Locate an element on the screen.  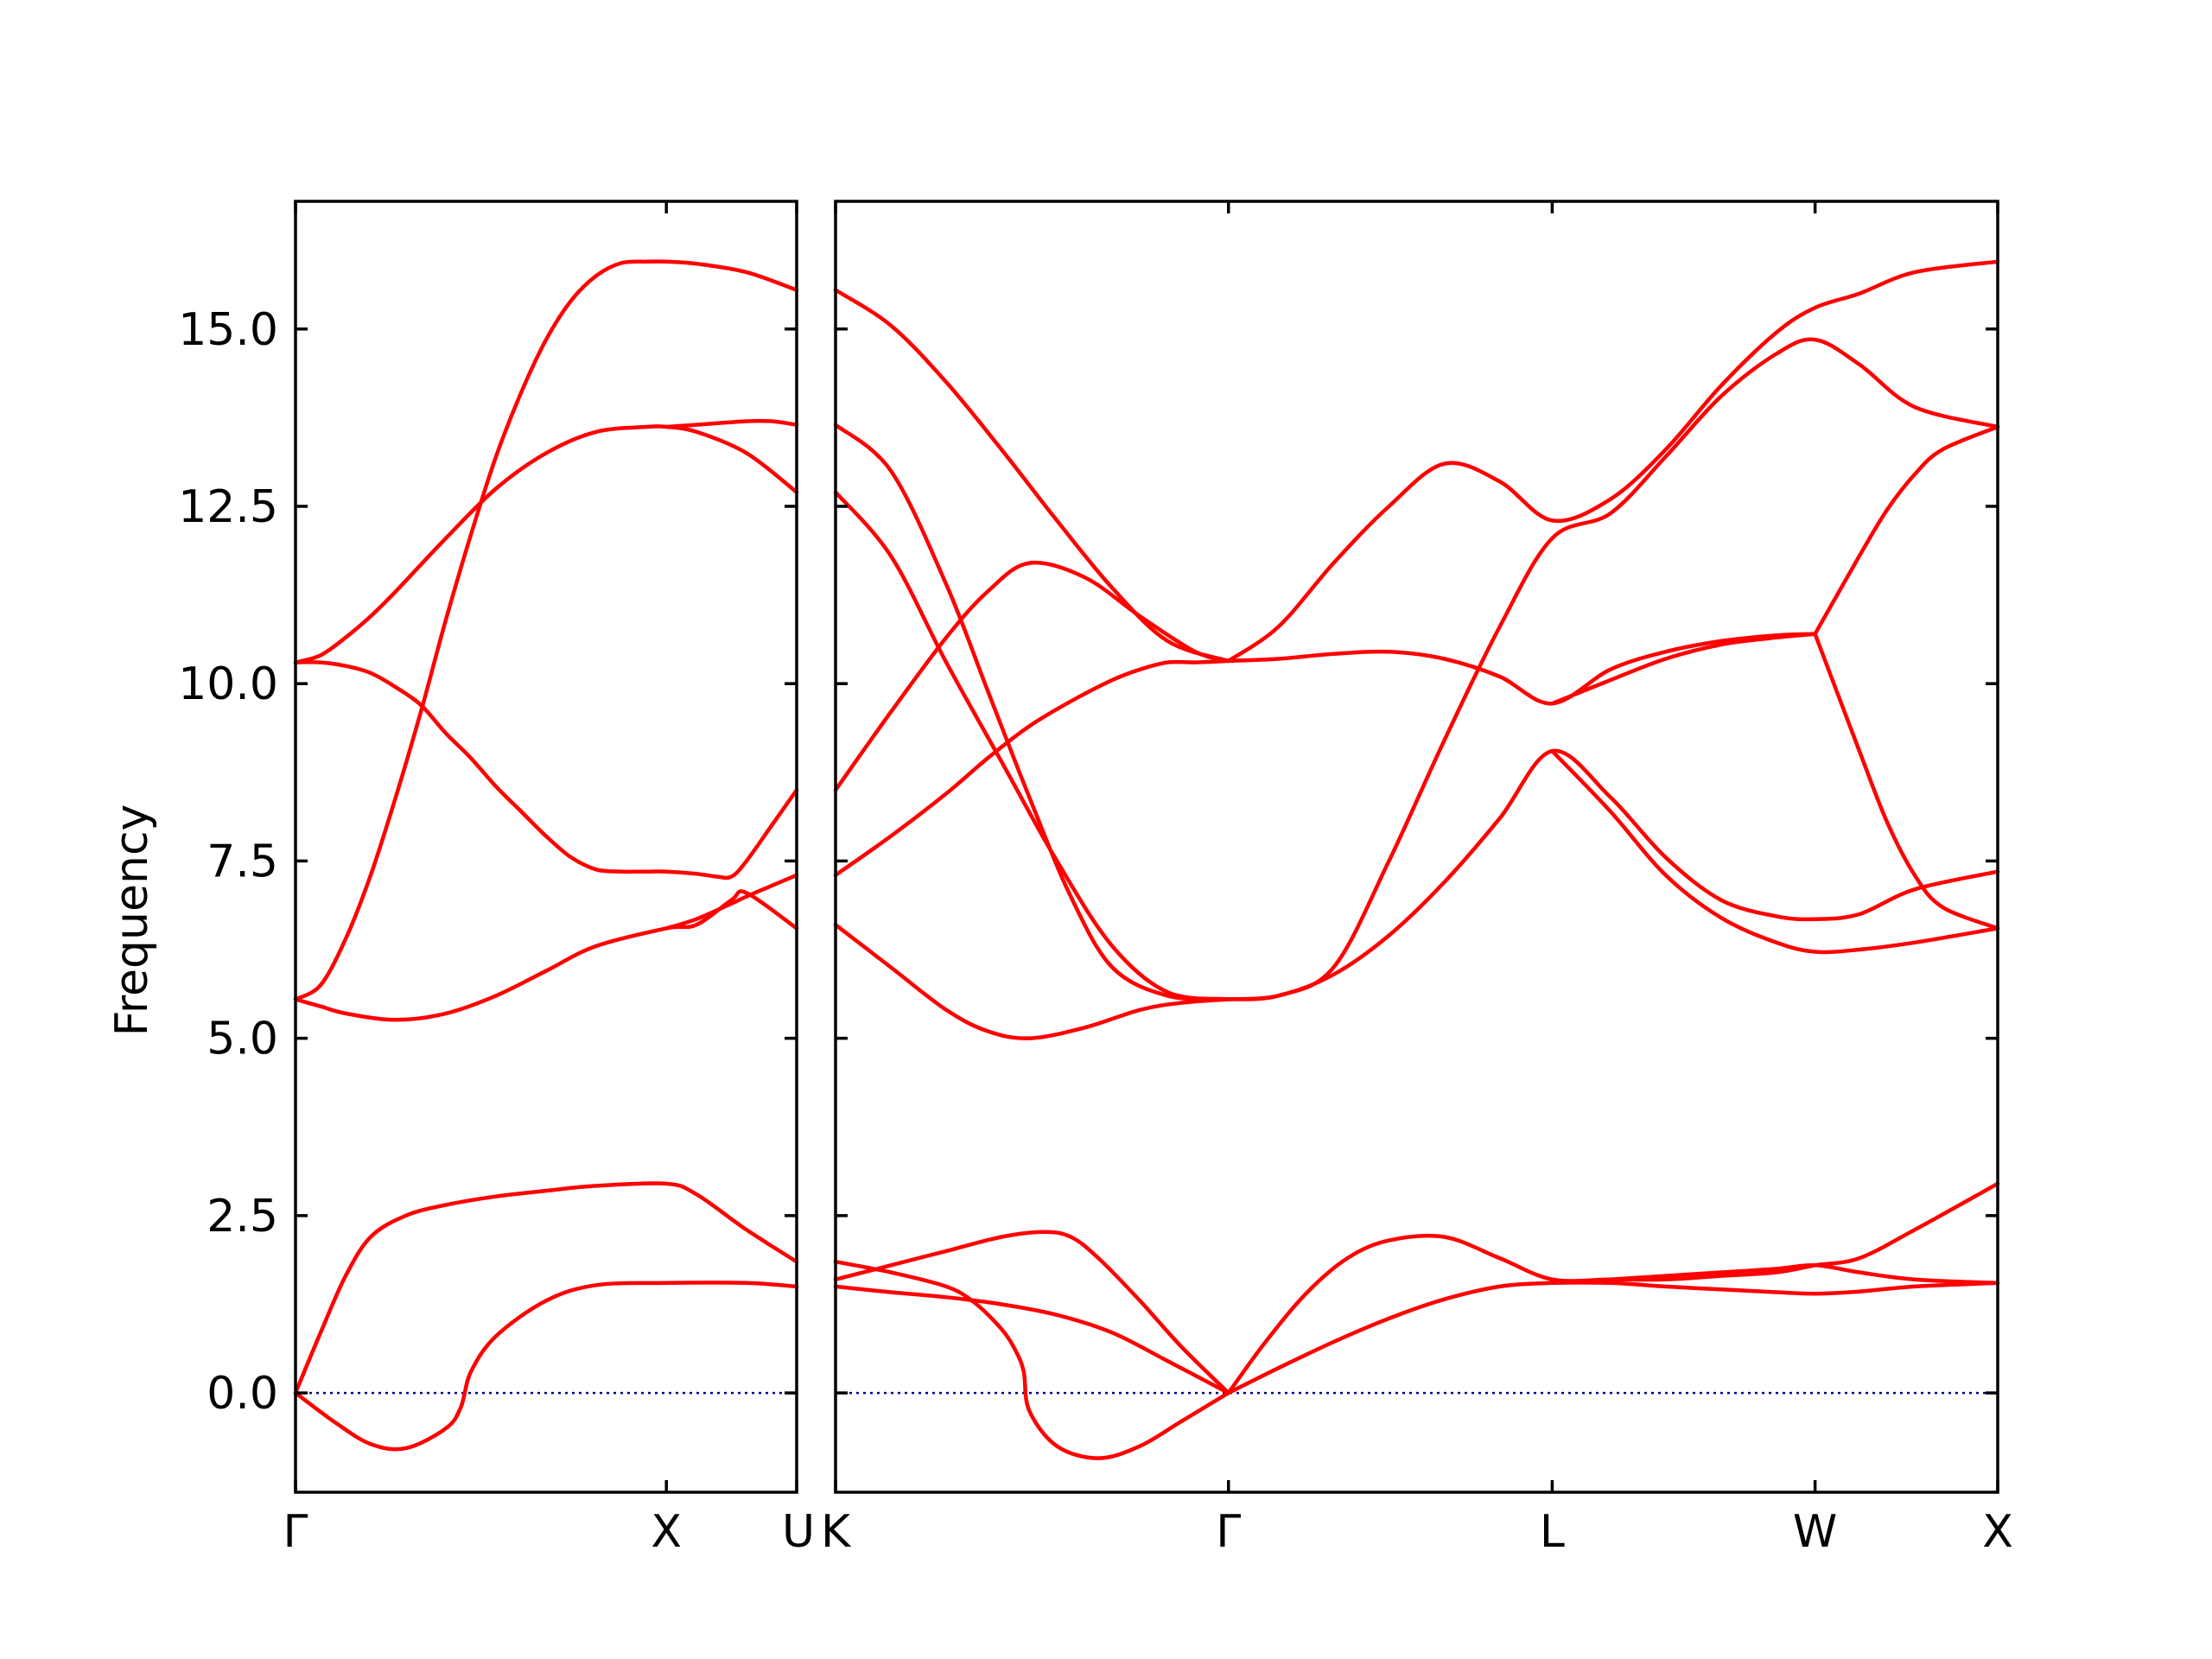
y-tick-label: 5.0 is located at coordinates (242, 1039).